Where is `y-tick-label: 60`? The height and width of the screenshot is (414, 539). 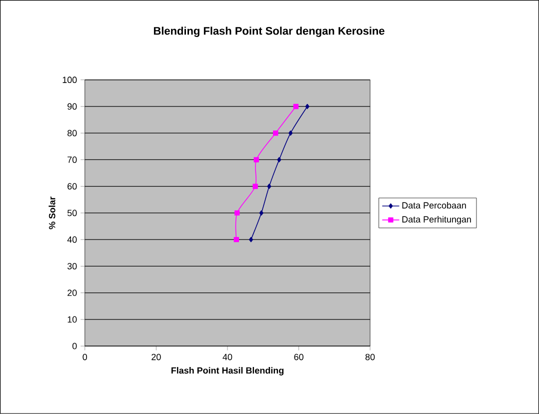
y-tick-label: 60 is located at coordinates (72, 186).